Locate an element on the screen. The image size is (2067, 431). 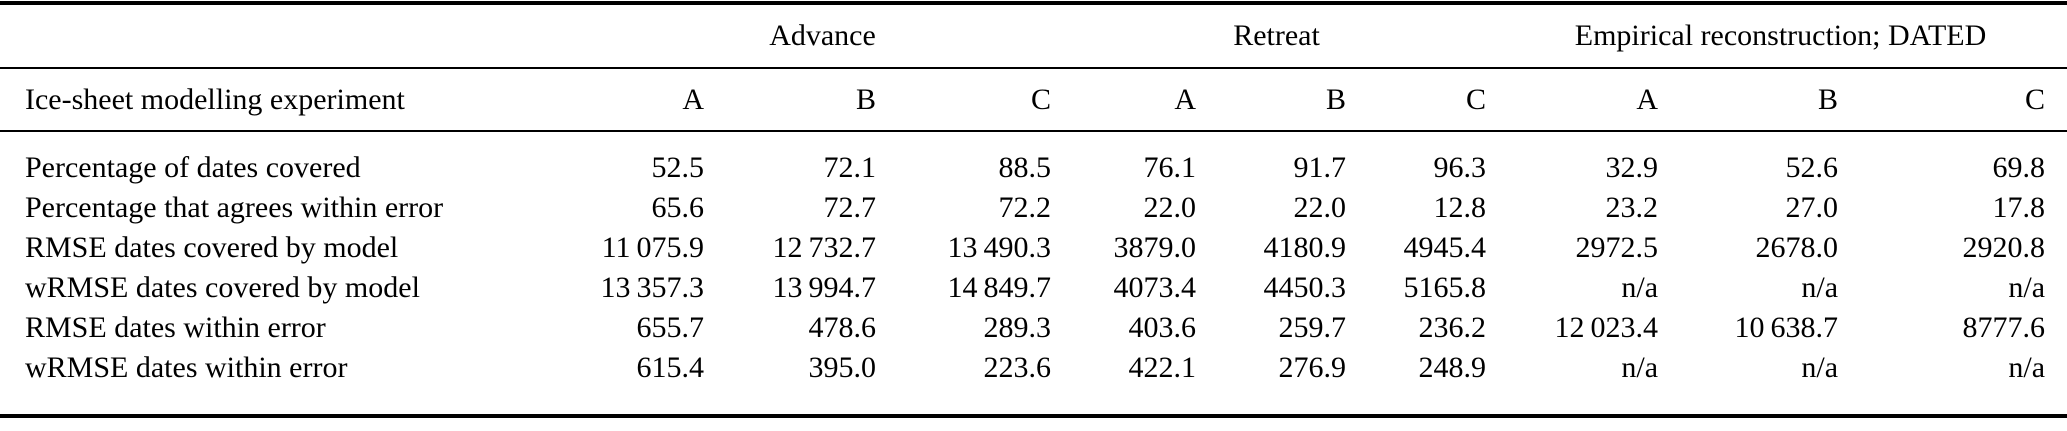
col-header-advance-b: B is located at coordinates (798, 100).